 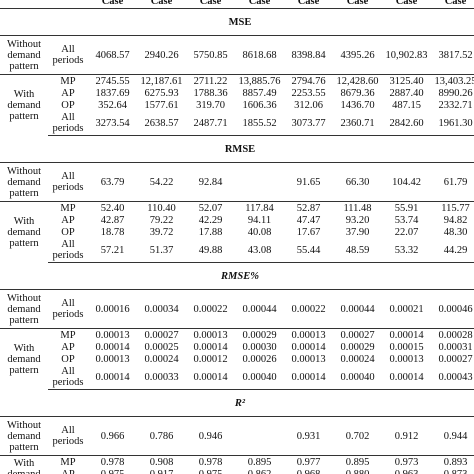 What do you see at coordinates (455, 105) in the screenshot?
I see `value-cell: 2332.71` at bounding box center [455, 105].